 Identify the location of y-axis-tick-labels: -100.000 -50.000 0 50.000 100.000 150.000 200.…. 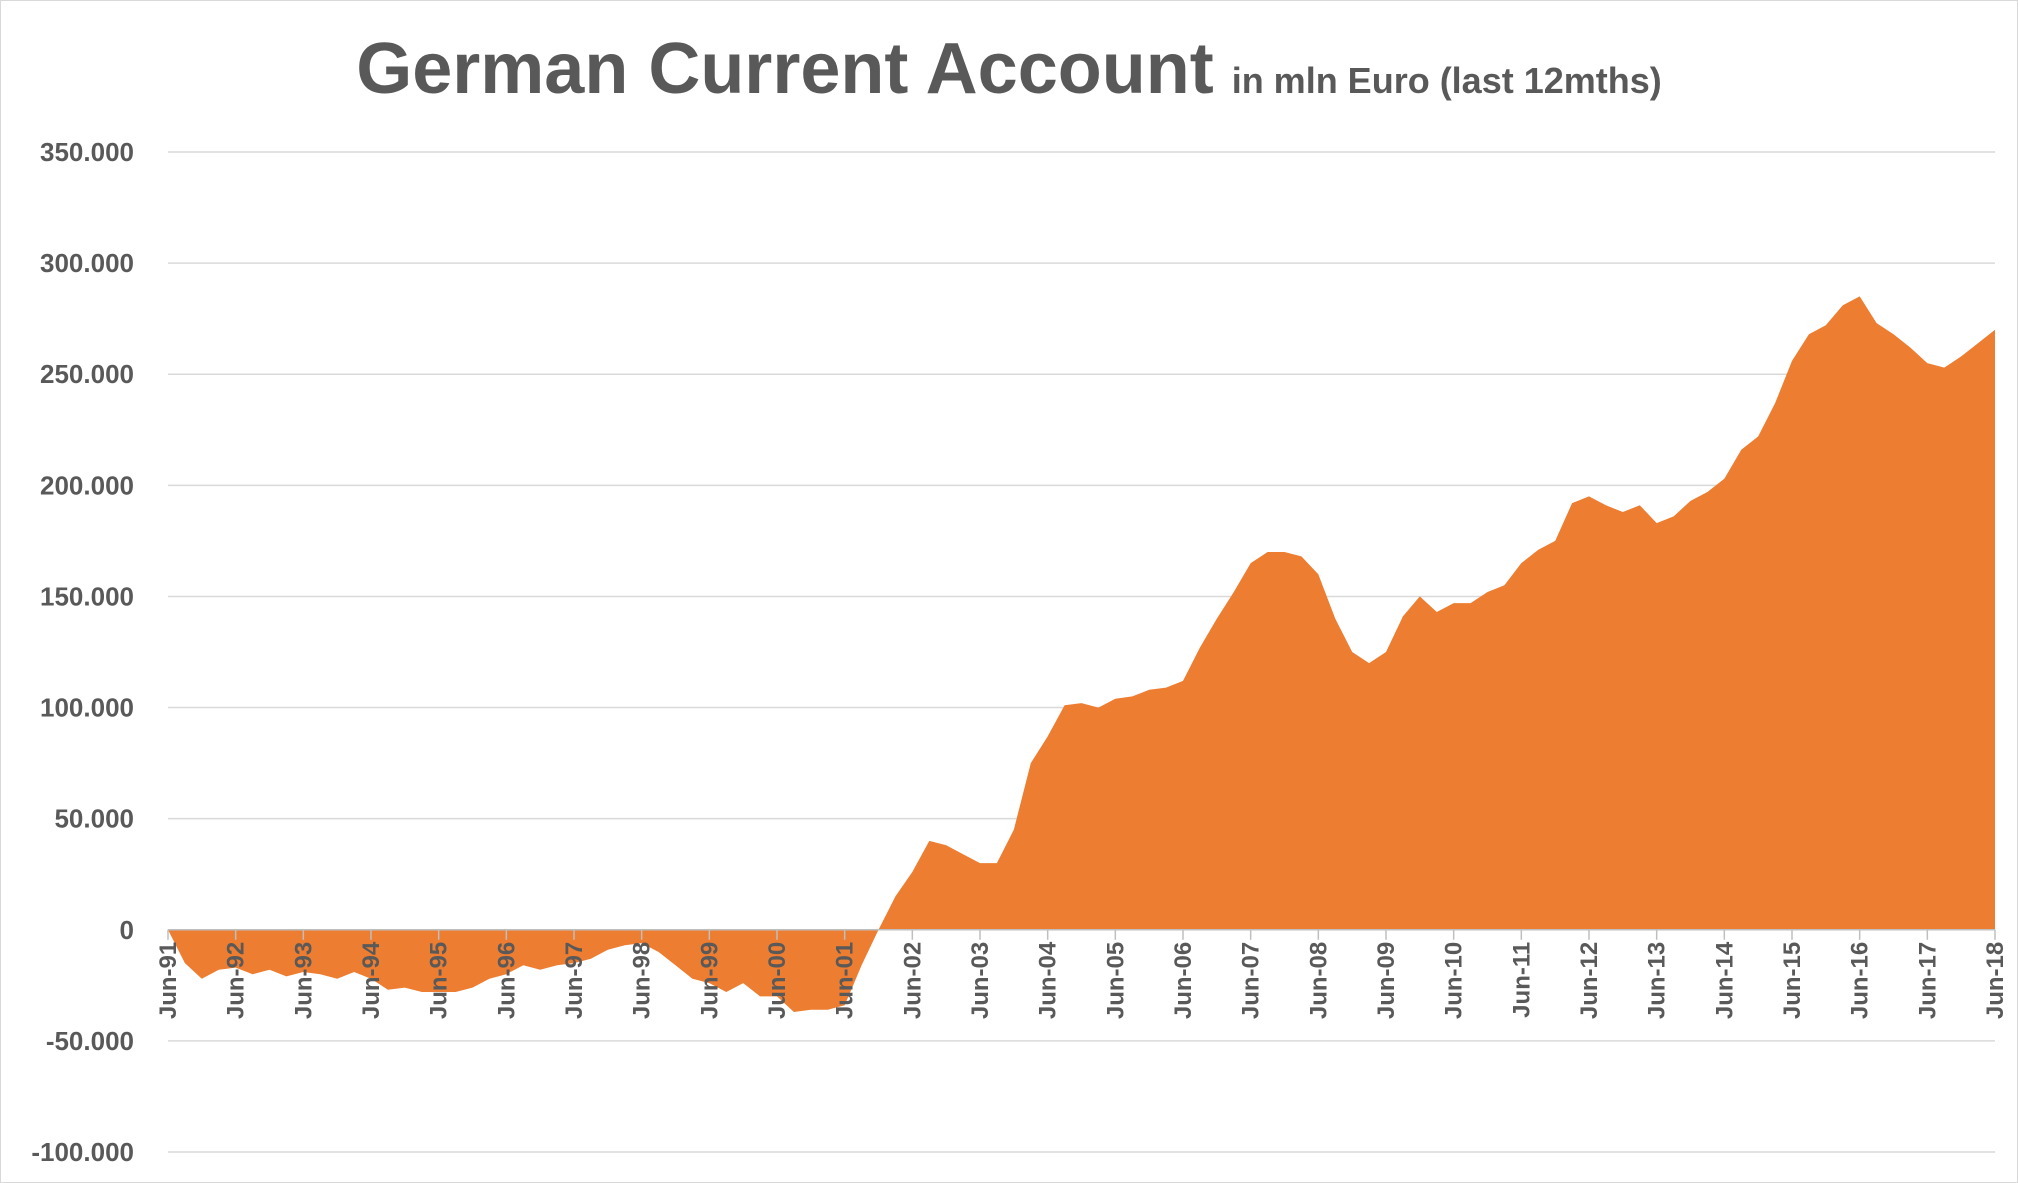
(82, 652).